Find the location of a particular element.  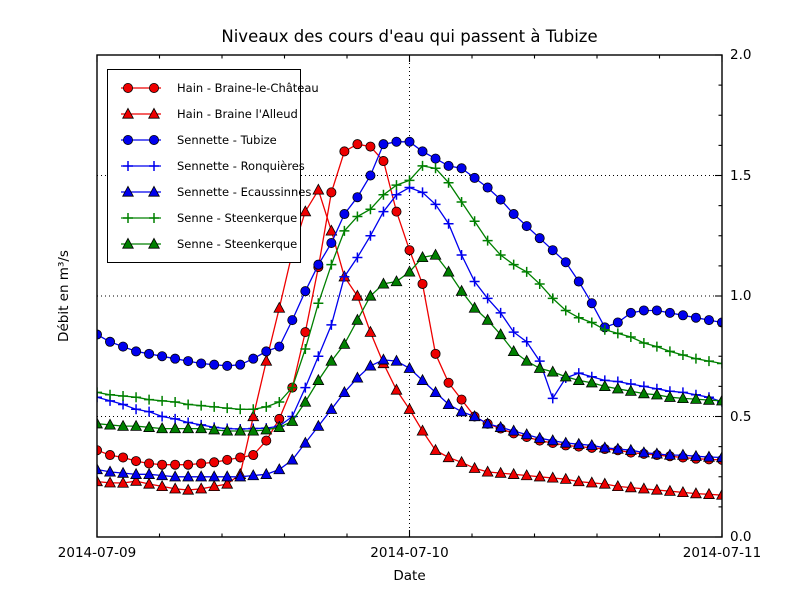

legend-item: Sennette - Ronquières is located at coordinates (211, 166).